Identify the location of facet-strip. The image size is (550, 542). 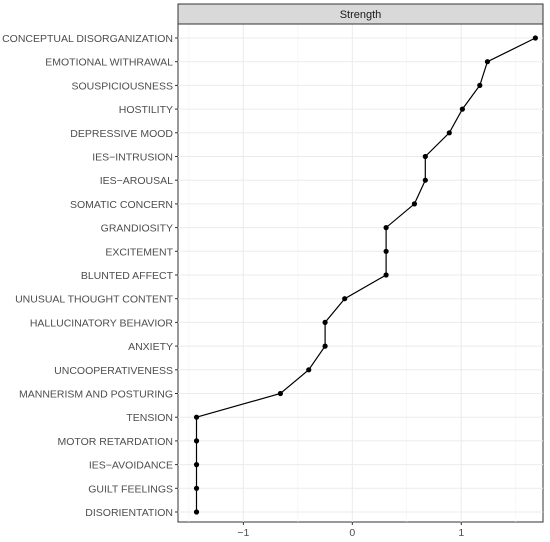
(360, 14).